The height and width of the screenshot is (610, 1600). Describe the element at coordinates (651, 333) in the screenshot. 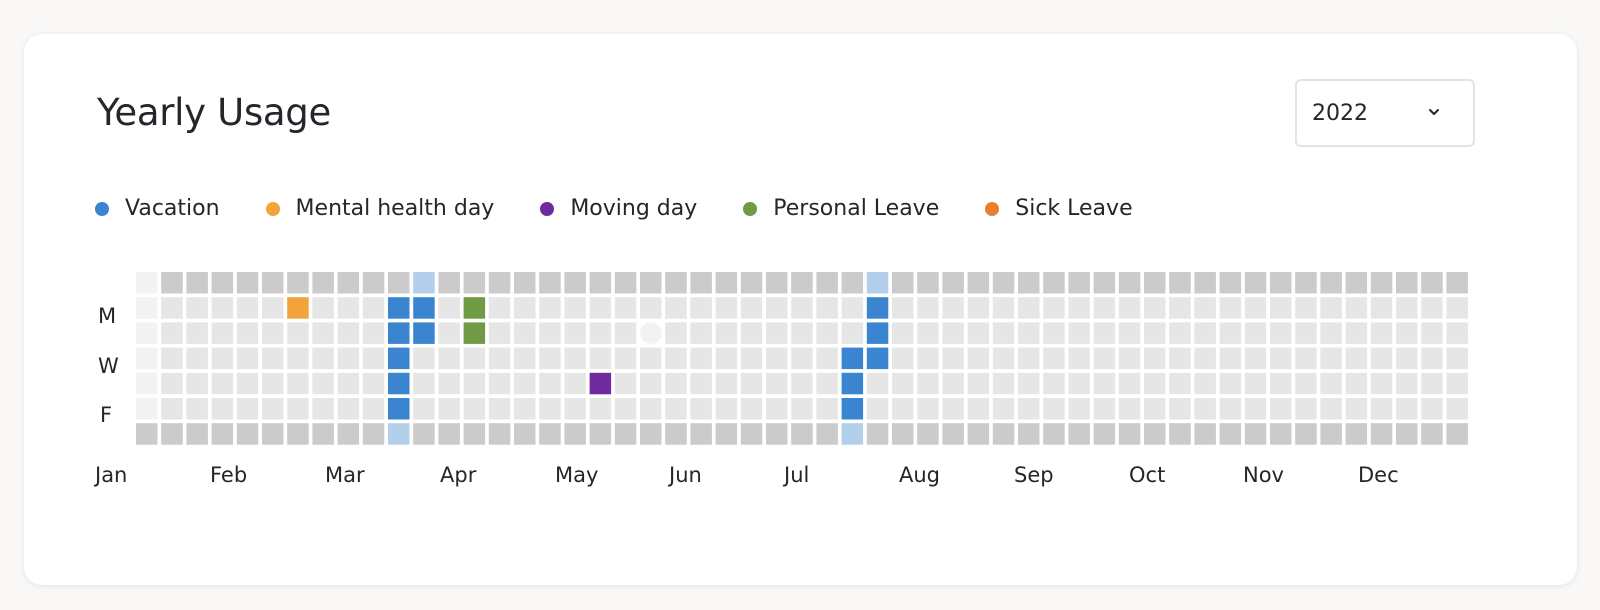

I see `today-marker` at that location.